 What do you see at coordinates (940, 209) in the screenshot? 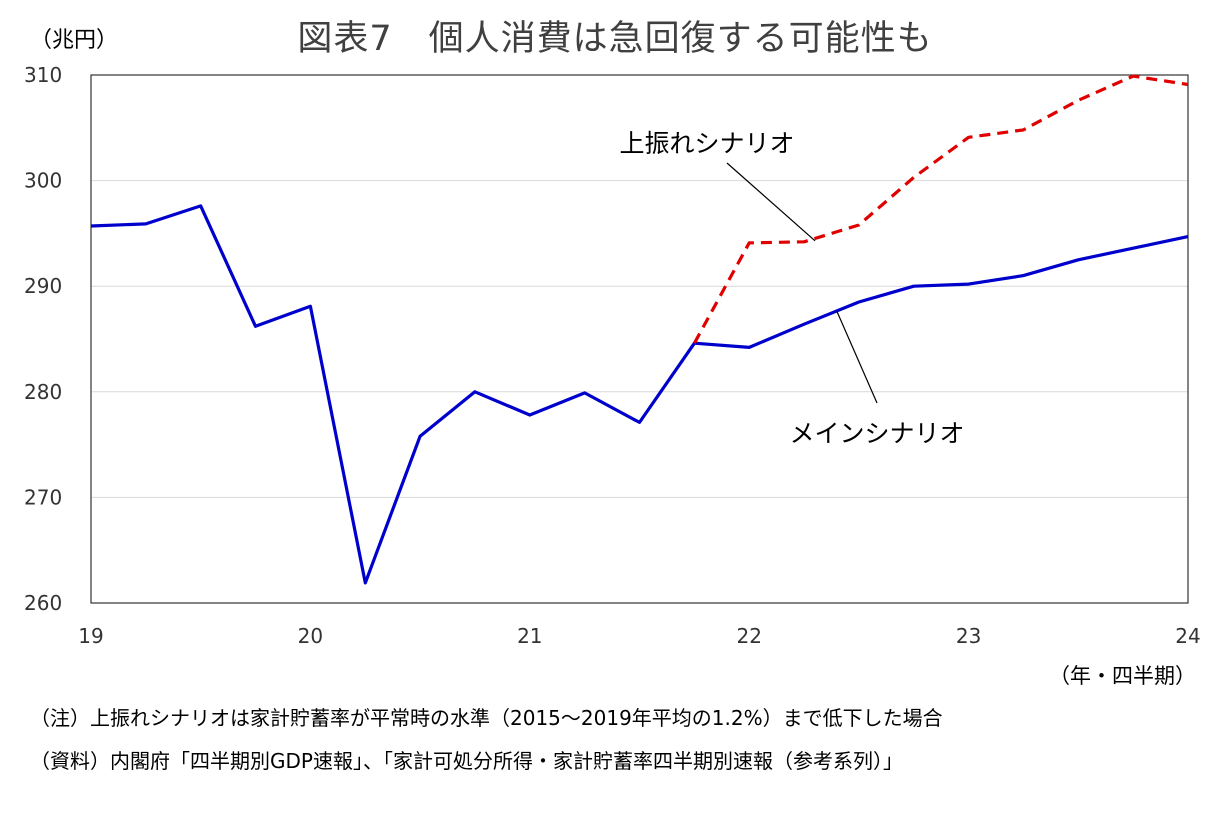
I see `upside-scenario-line` at bounding box center [940, 209].